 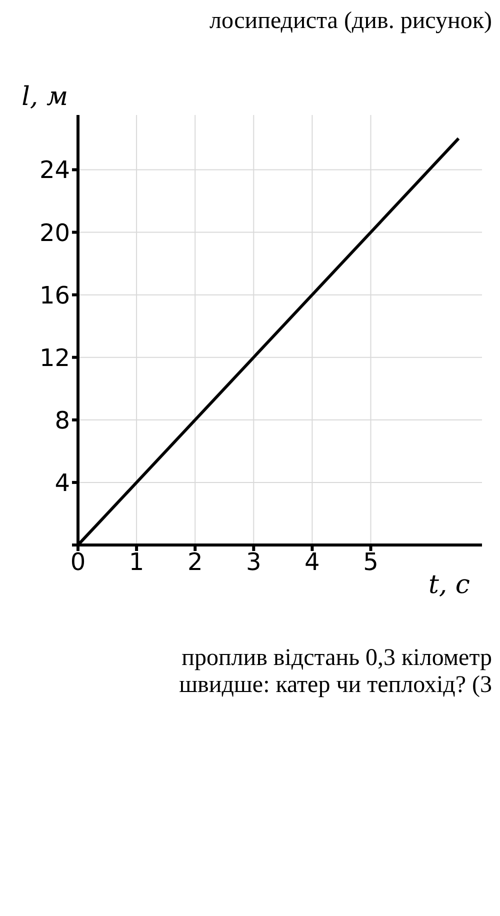 I want to click on x-tick-label: 0, so click(x=78, y=562).